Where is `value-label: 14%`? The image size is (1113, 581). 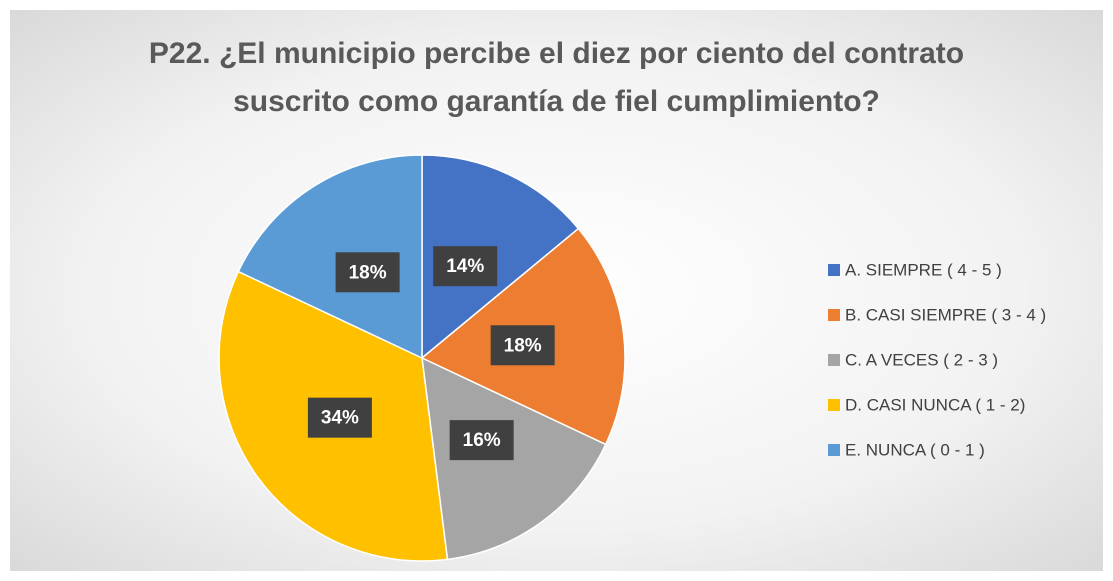 value-label: 14% is located at coordinates (465, 266).